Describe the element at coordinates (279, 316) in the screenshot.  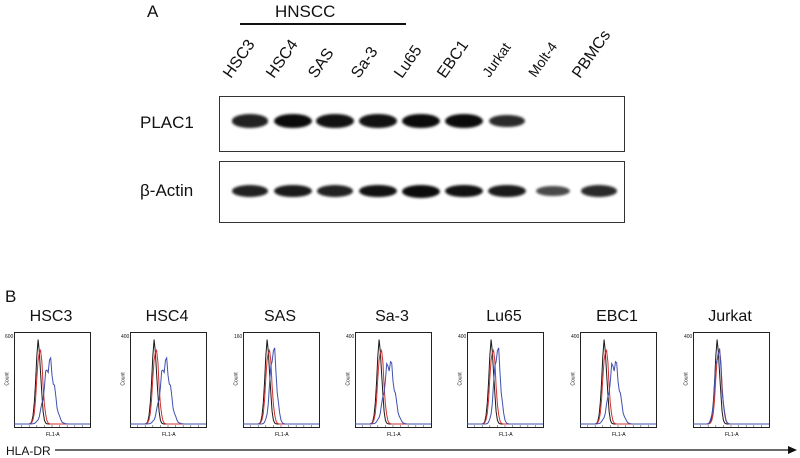
I see `histogram-title: SAS` at that location.